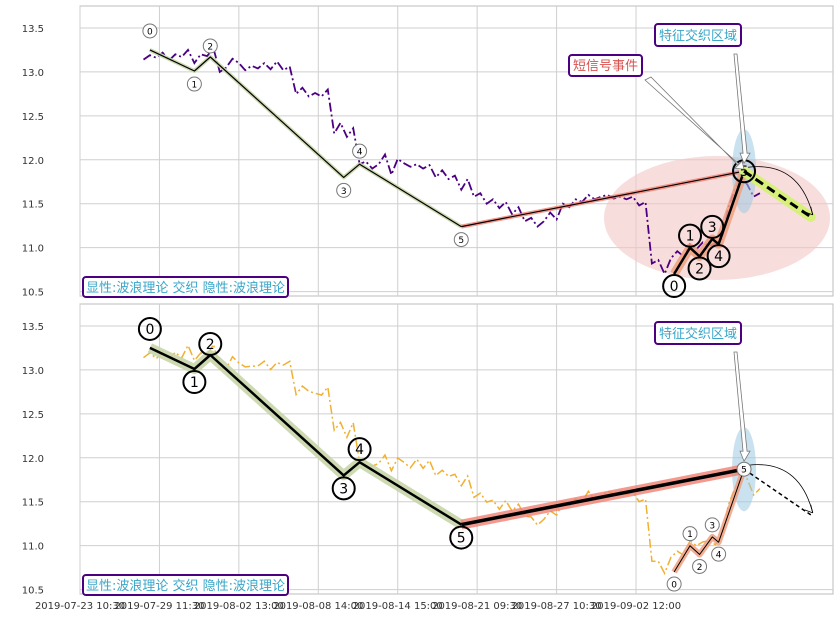 This screenshot has width=839, height=617. What do you see at coordinates (239, 606) in the screenshot?
I see `x-tick-label: 2019-08-02 13:00` at bounding box center [239, 606].